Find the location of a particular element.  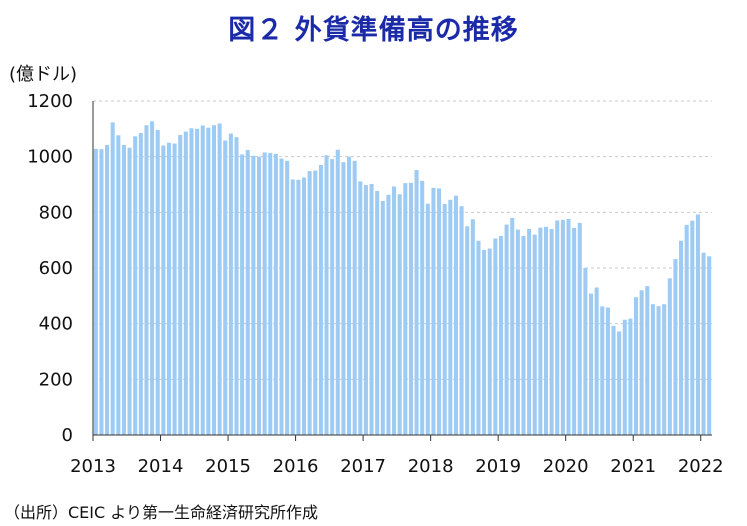

x-tick-label: 2013 is located at coordinates (93, 466).